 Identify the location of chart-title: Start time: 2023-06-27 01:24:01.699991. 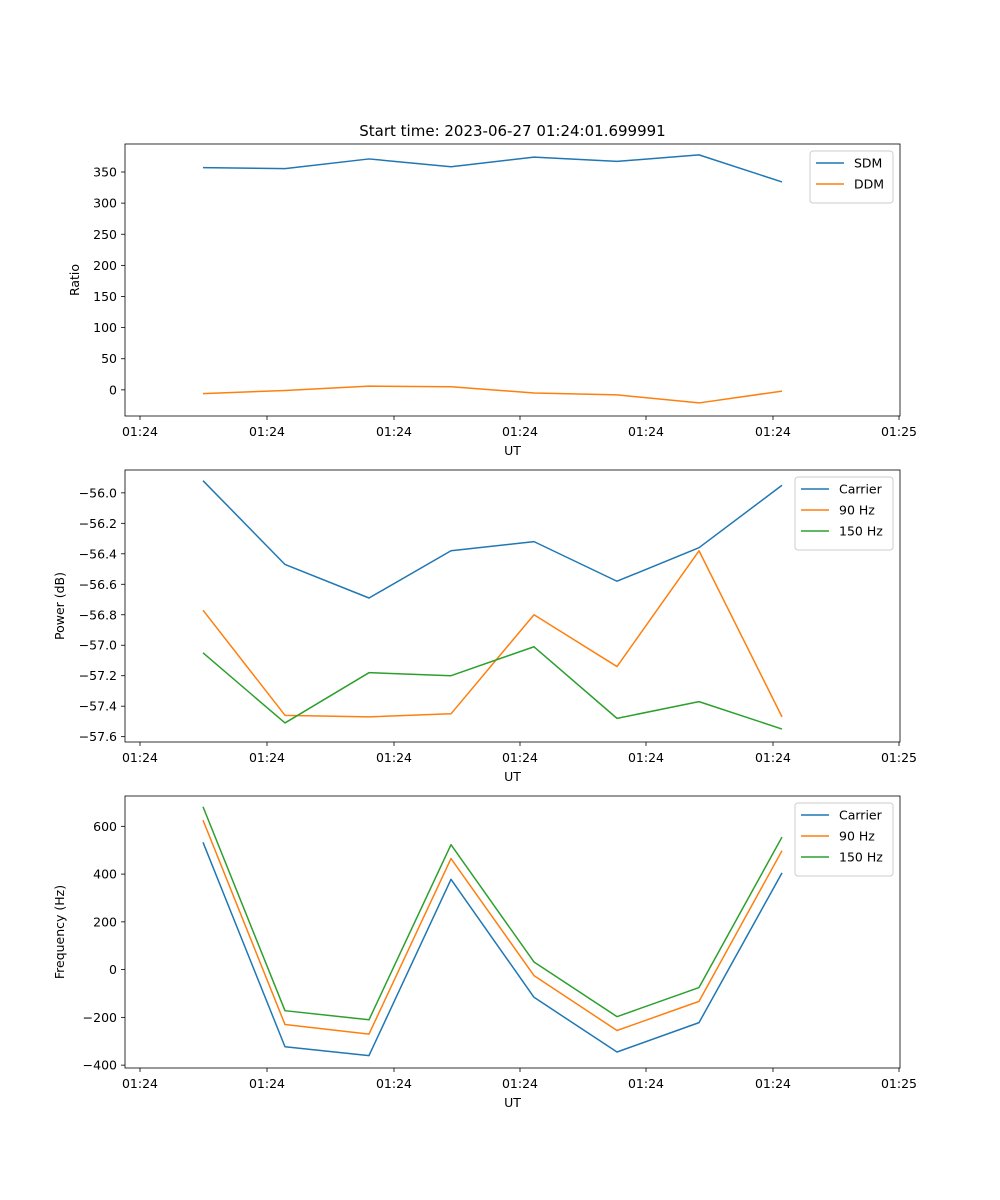
(512, 131).